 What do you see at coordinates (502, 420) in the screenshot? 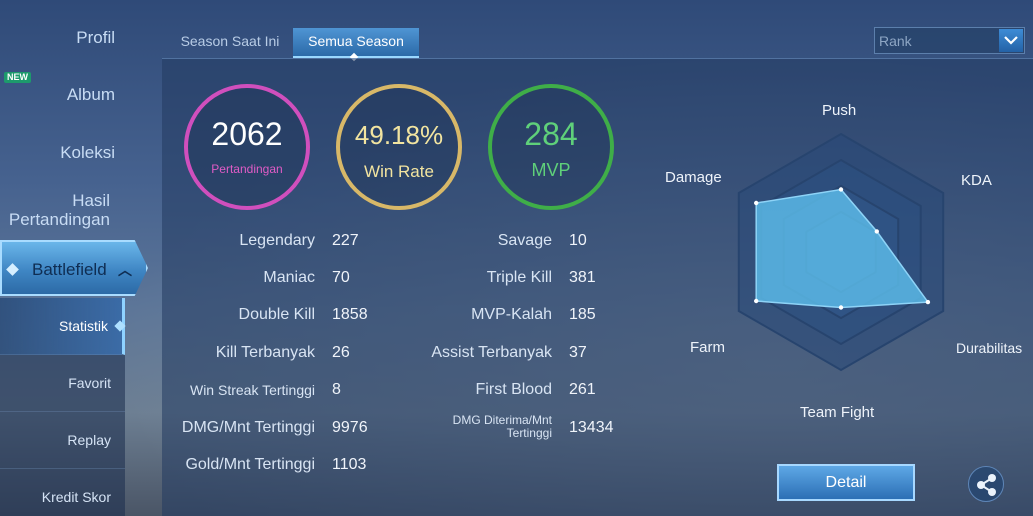
I see `stat-label-line: DMG Diterima/Mnt` at bounding box center [502, 420].